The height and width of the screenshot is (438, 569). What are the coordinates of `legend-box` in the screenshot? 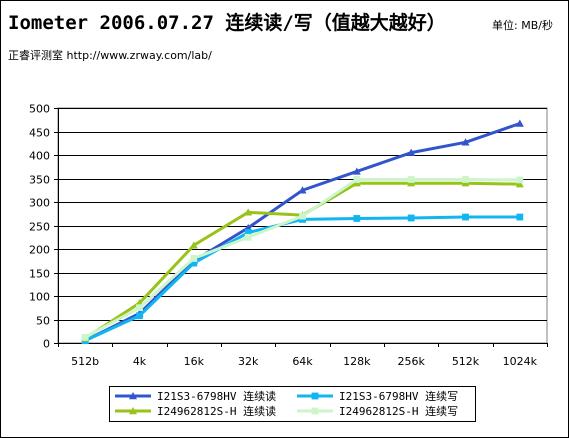 It's located at (292, 404).